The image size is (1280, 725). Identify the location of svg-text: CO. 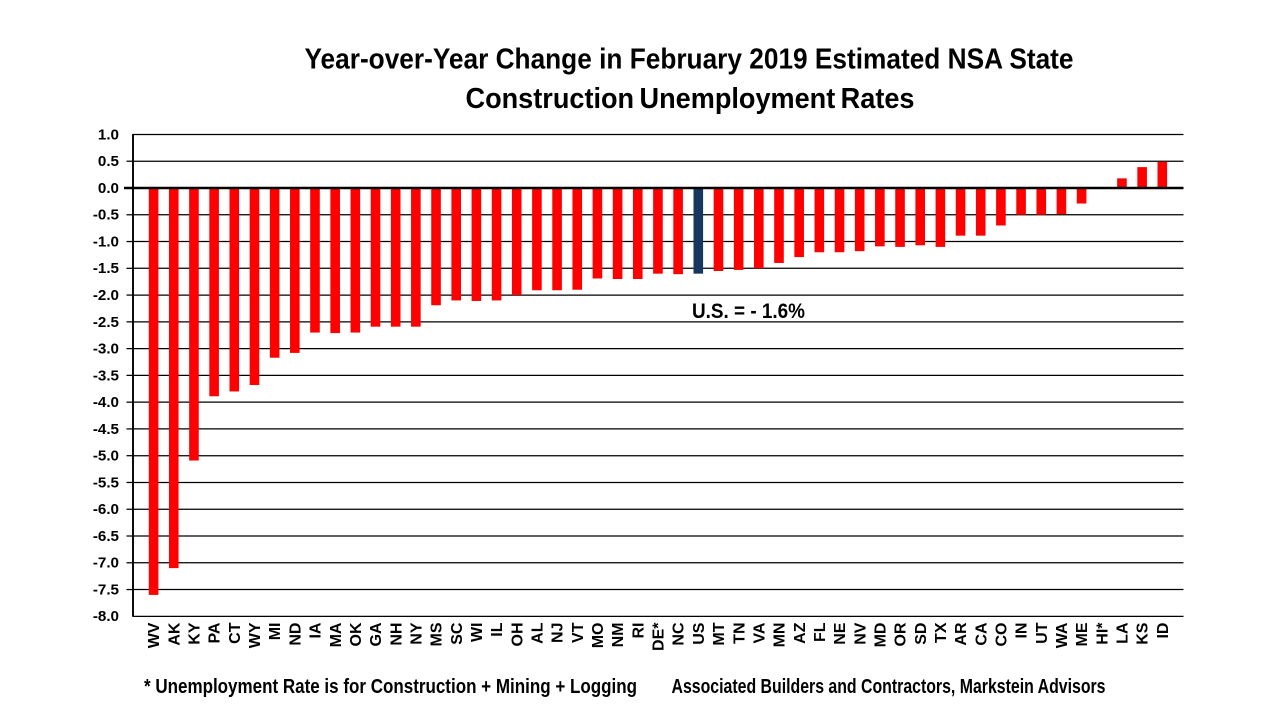
(1002, 635).